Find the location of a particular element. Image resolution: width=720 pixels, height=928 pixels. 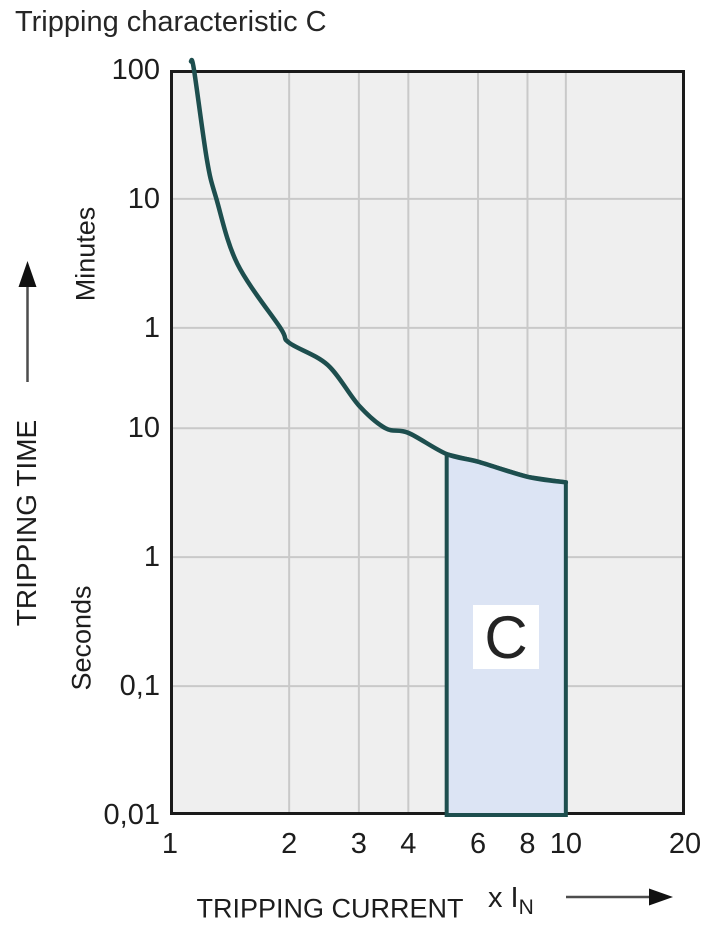

x-axis-unit-prefix: x I is located at coordinates (503, 898).